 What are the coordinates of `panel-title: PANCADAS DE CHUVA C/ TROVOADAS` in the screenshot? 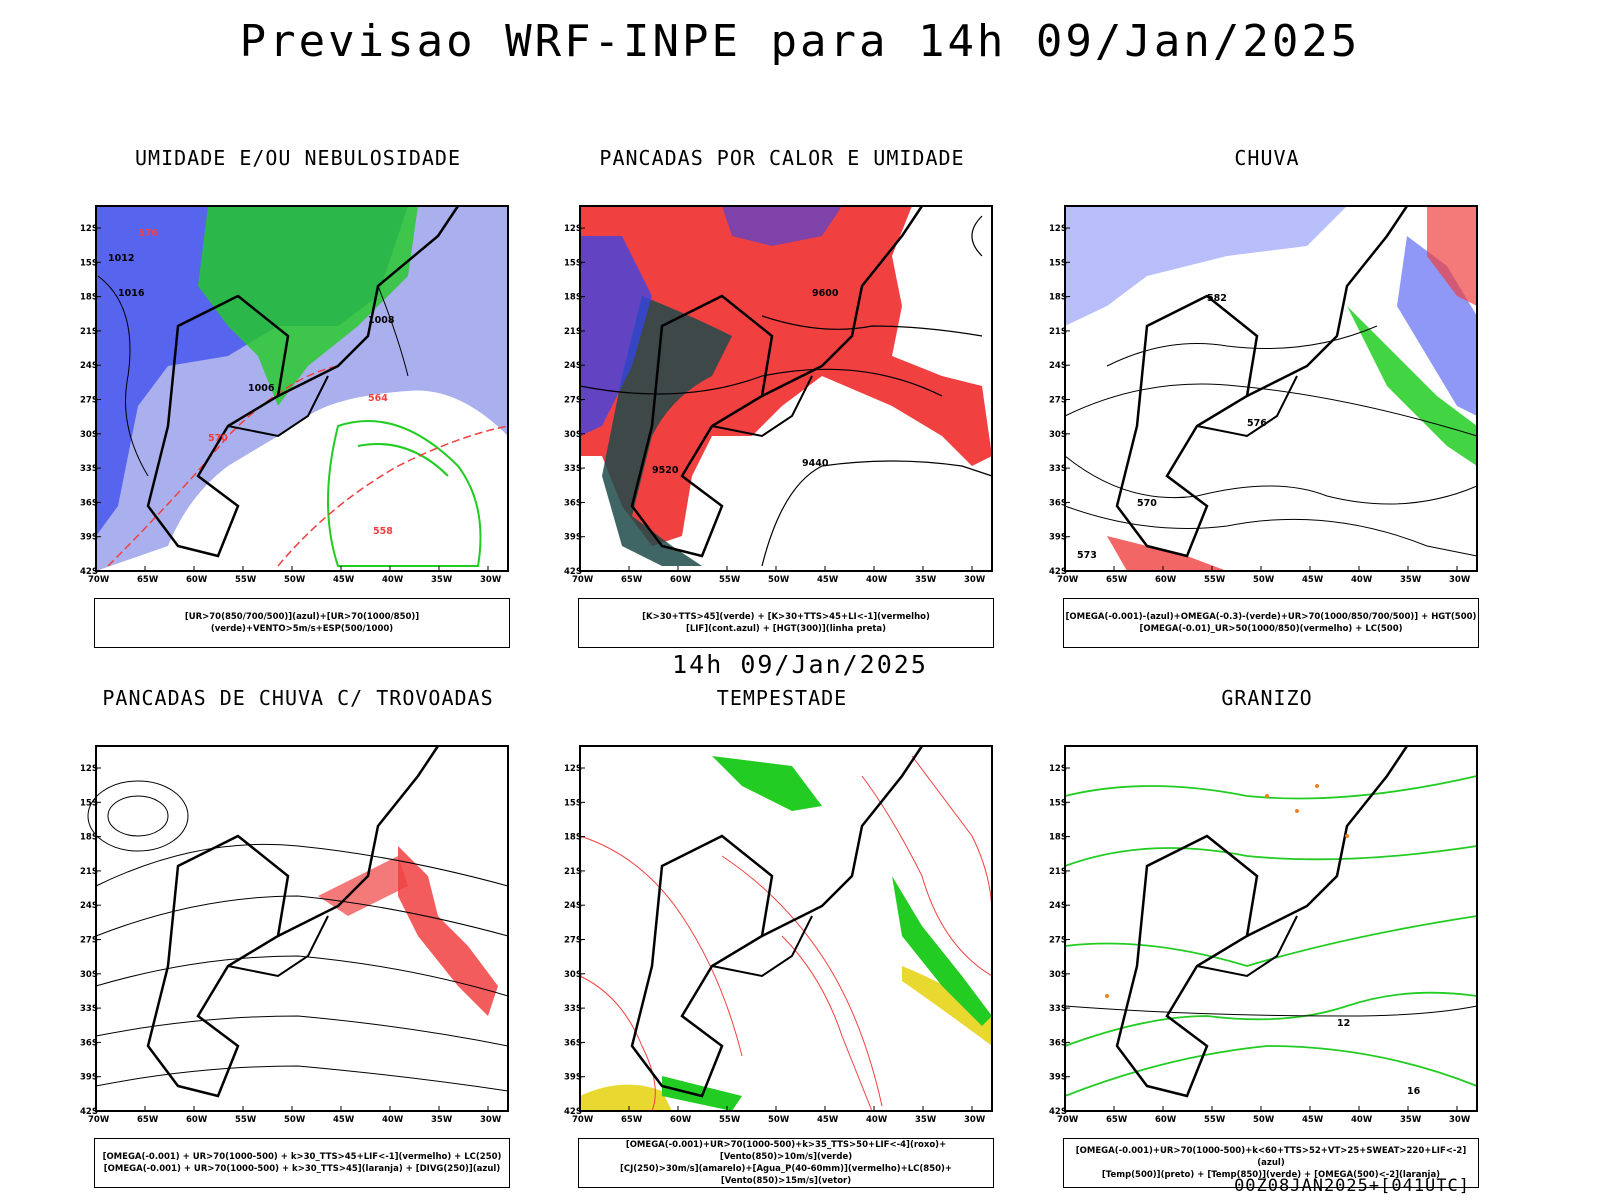 It's located at (298, 698).